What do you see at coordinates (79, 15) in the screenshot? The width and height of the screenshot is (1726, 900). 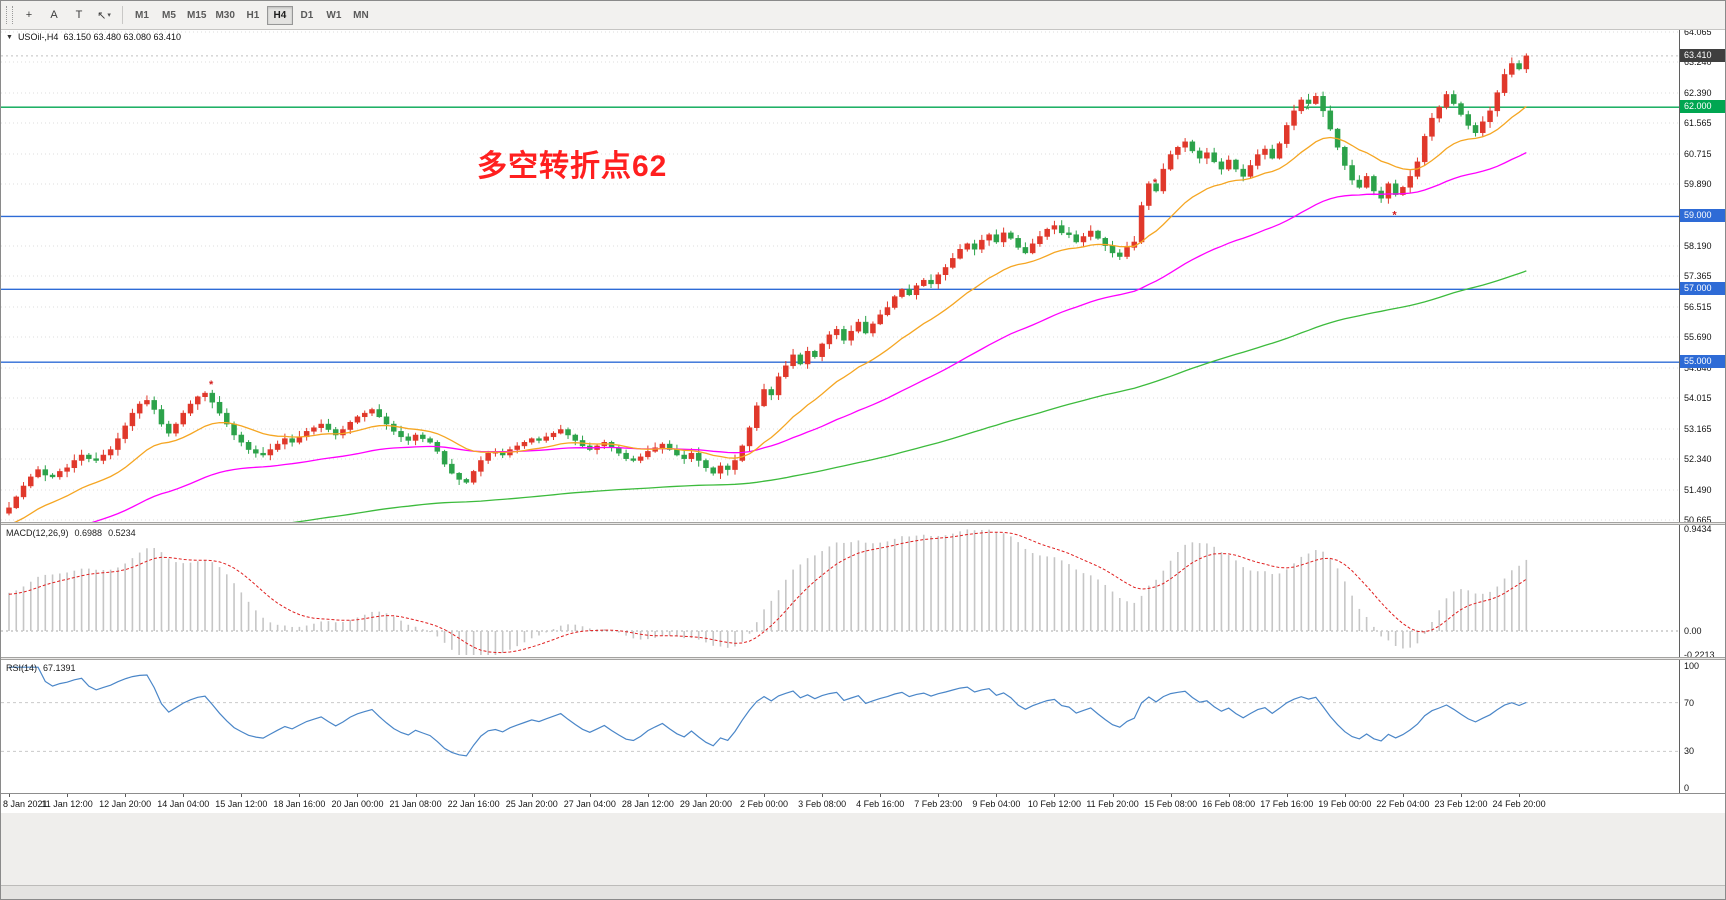 I see `text-tool-button: T` at bounding box center [79, 15].